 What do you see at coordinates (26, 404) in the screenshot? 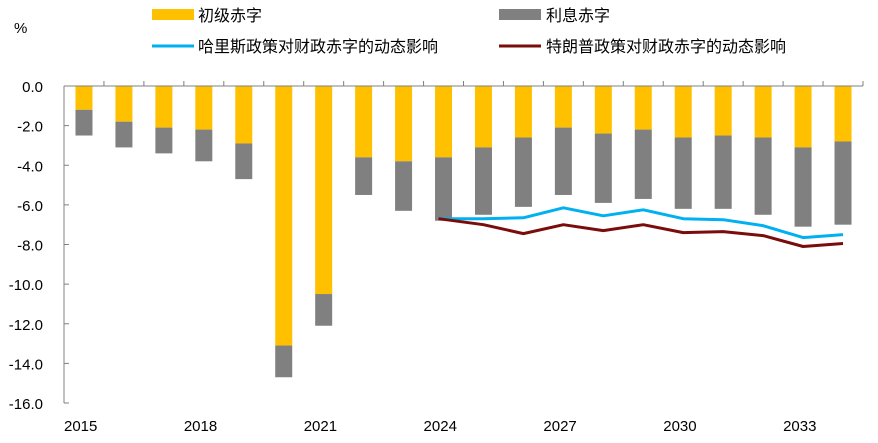
I see `y-tick-label: -16.0` at bounding box center [26, 404].